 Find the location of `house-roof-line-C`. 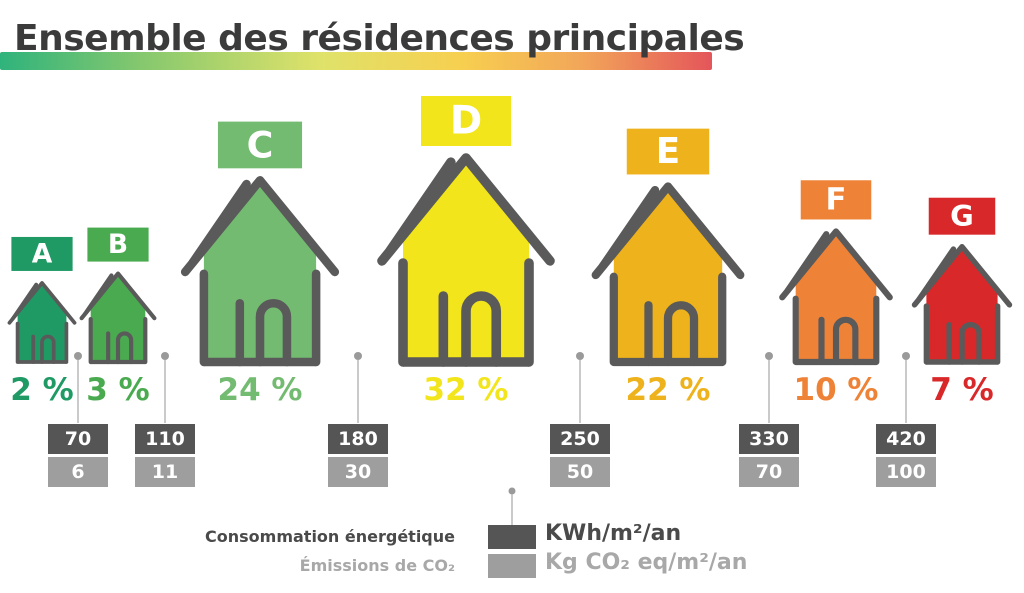

house-roof-line-C is located at coordinates (219, 223).